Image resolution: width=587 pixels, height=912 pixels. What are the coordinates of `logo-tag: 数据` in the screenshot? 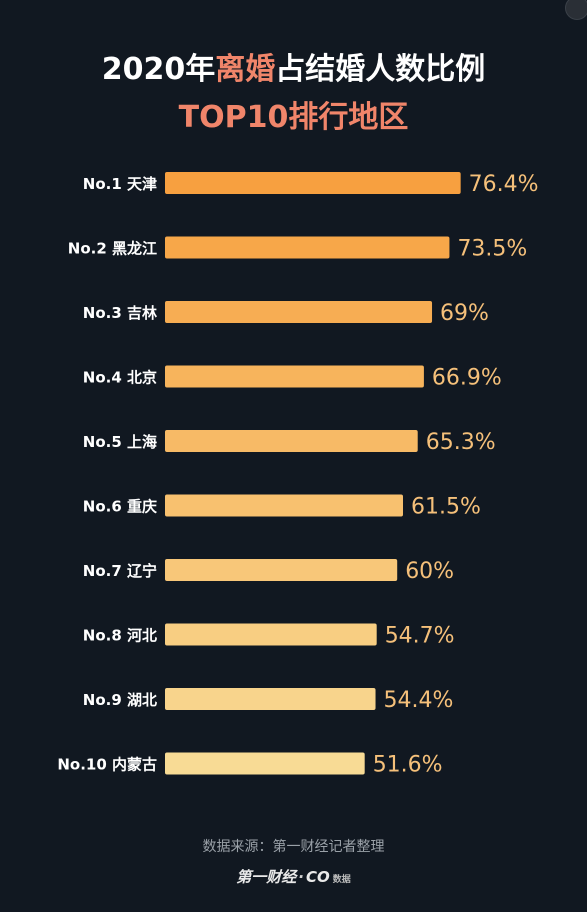 It's located at (341, 880).